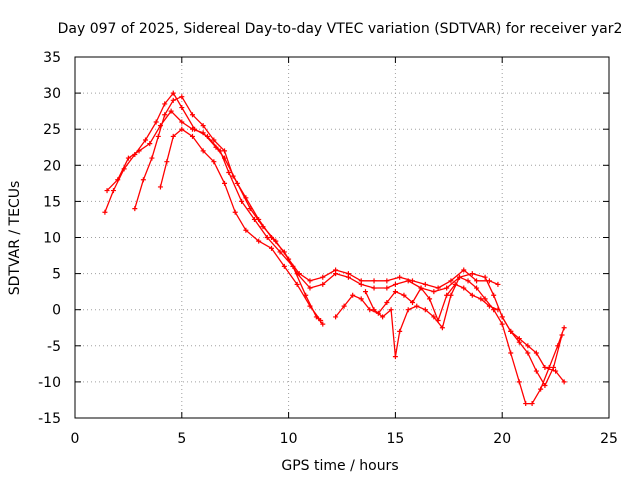 The image size is (640, 480). What do you see at coordinates (49, 383) in the screenshot?
I see `y-tick-label: -10` at bounding box center [49, 383].